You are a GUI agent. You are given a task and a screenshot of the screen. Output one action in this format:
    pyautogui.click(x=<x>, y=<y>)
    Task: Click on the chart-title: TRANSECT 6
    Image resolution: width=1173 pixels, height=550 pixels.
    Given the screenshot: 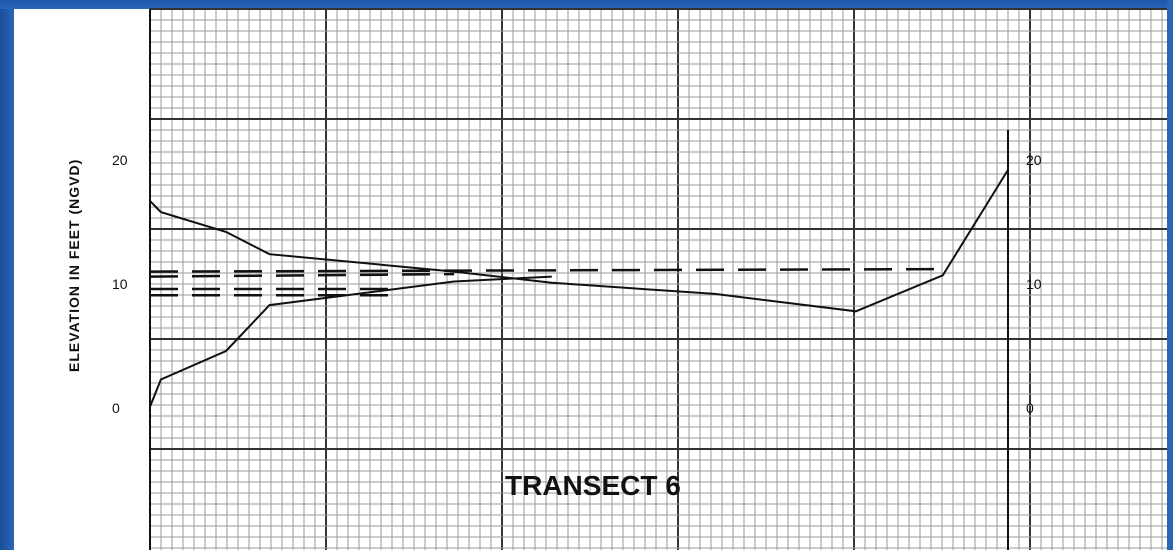 What is the action you would take?
    pyautogui.click(x=593, y=485)
    